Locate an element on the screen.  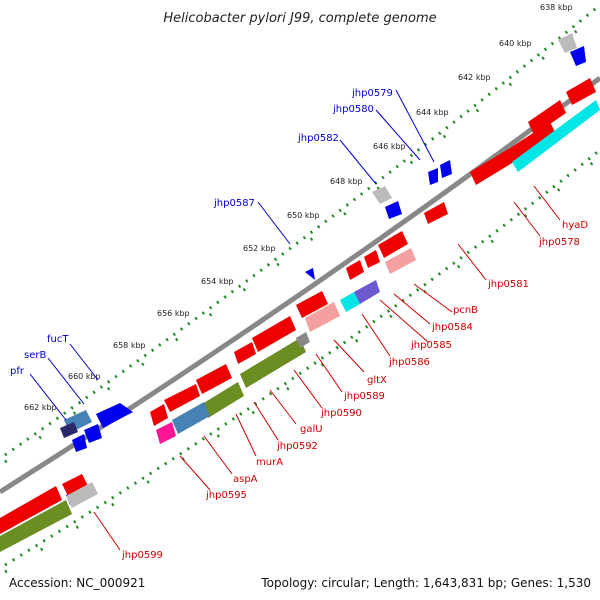
gene-label: jhp0587 is located at coordinates (234, 203).